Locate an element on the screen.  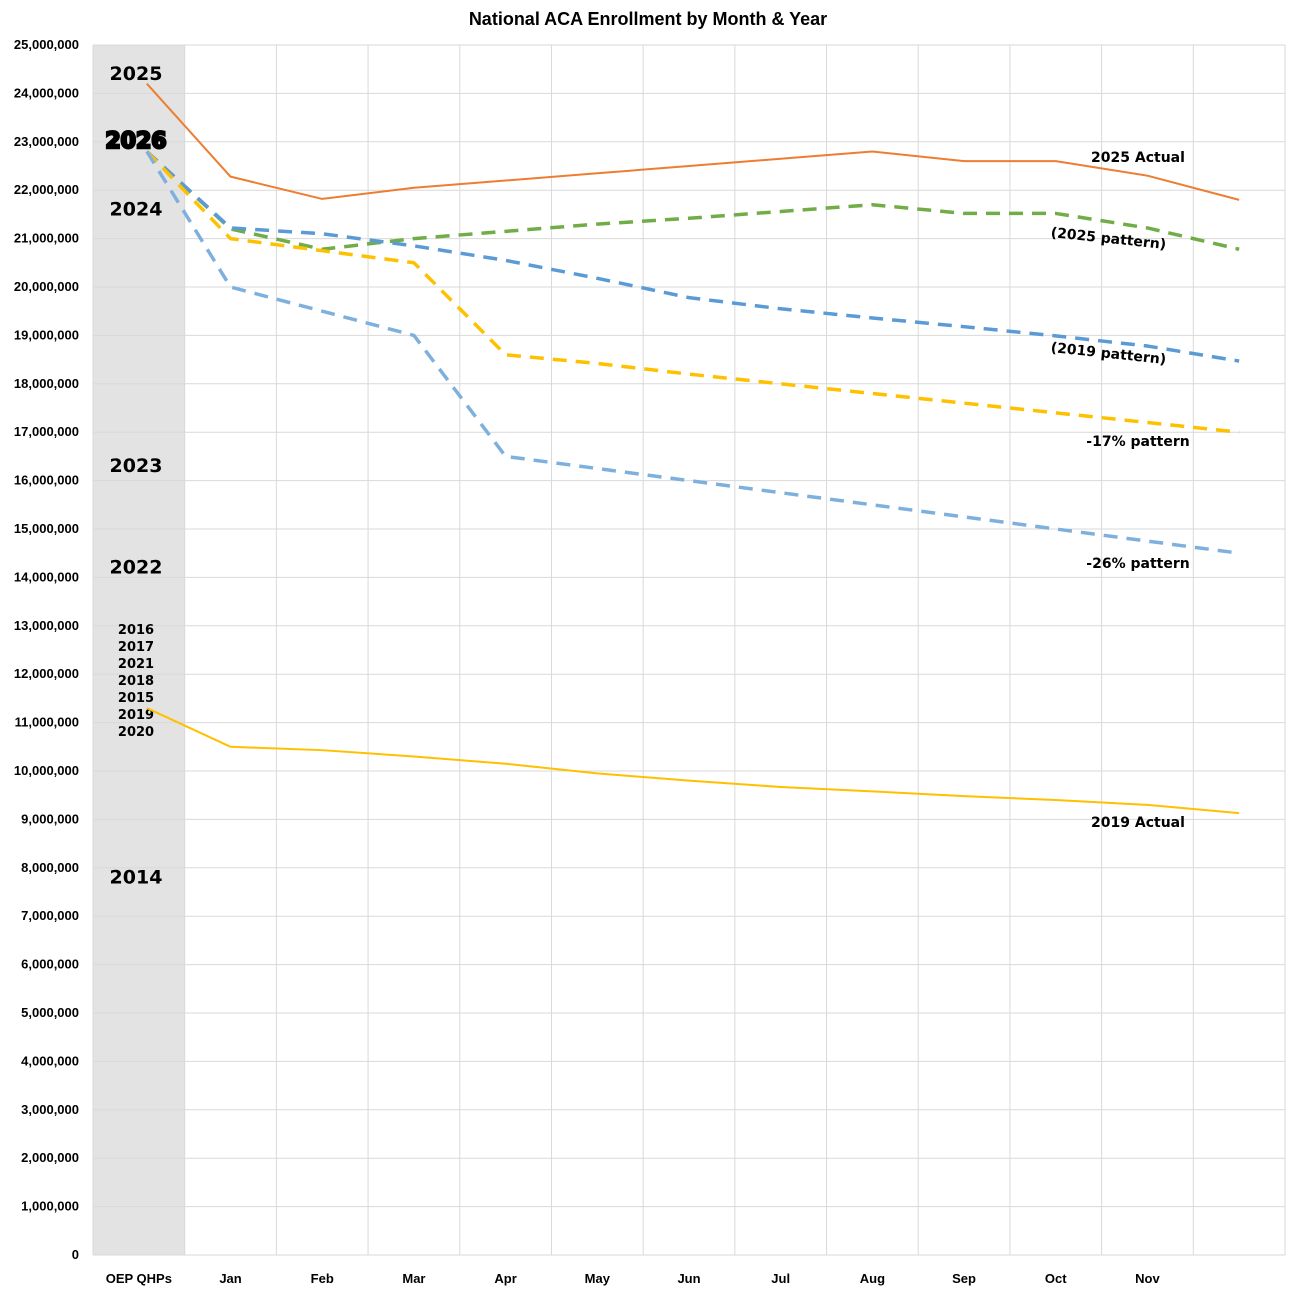
chart-title: National ACA Enrollment by Month & Year is located at coordinates (648, 19).